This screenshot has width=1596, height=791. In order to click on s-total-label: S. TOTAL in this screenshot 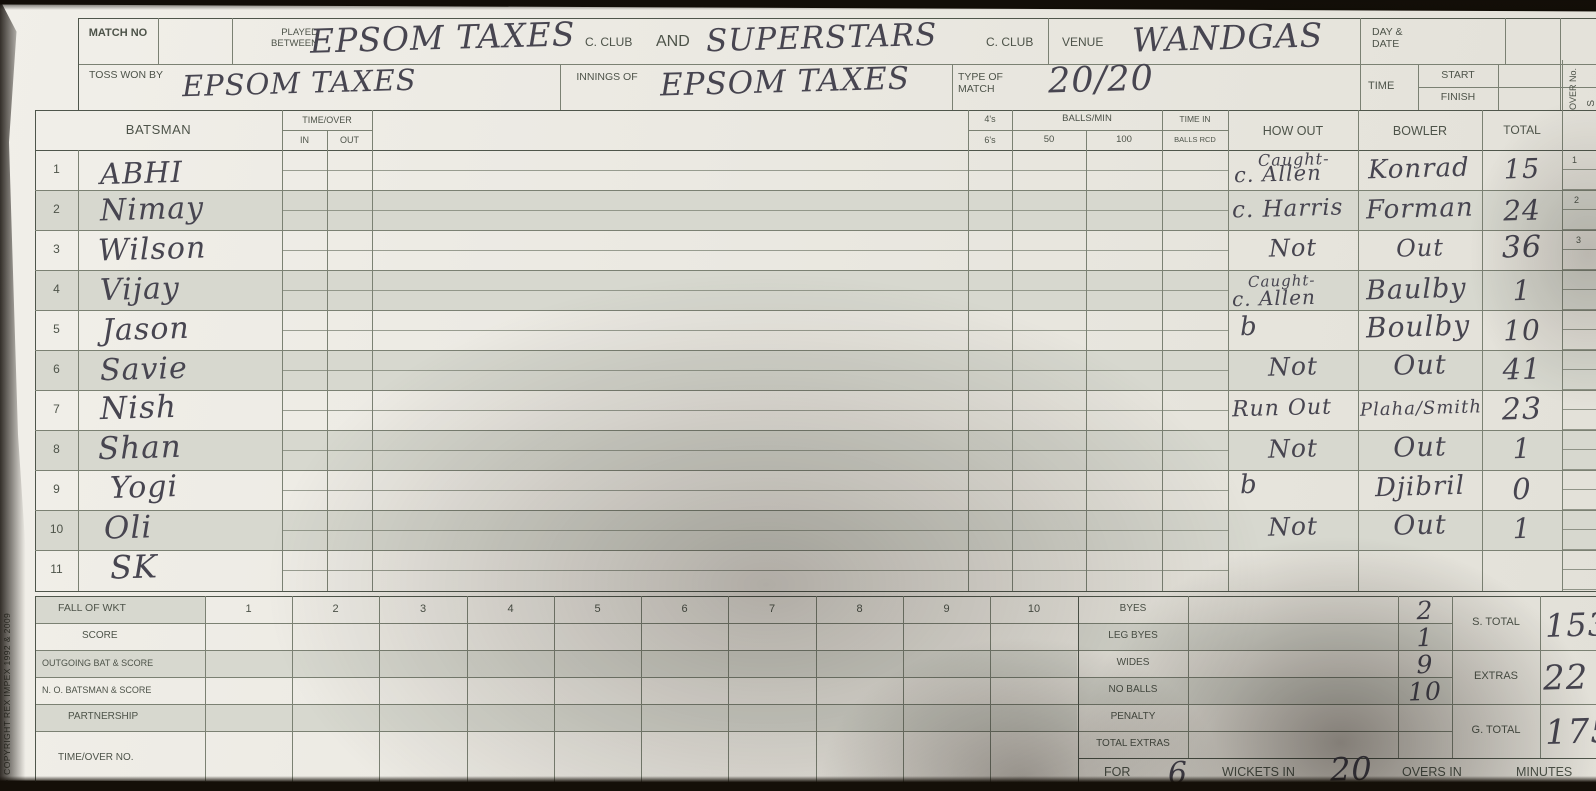, I will do `click(1496, 622)`.